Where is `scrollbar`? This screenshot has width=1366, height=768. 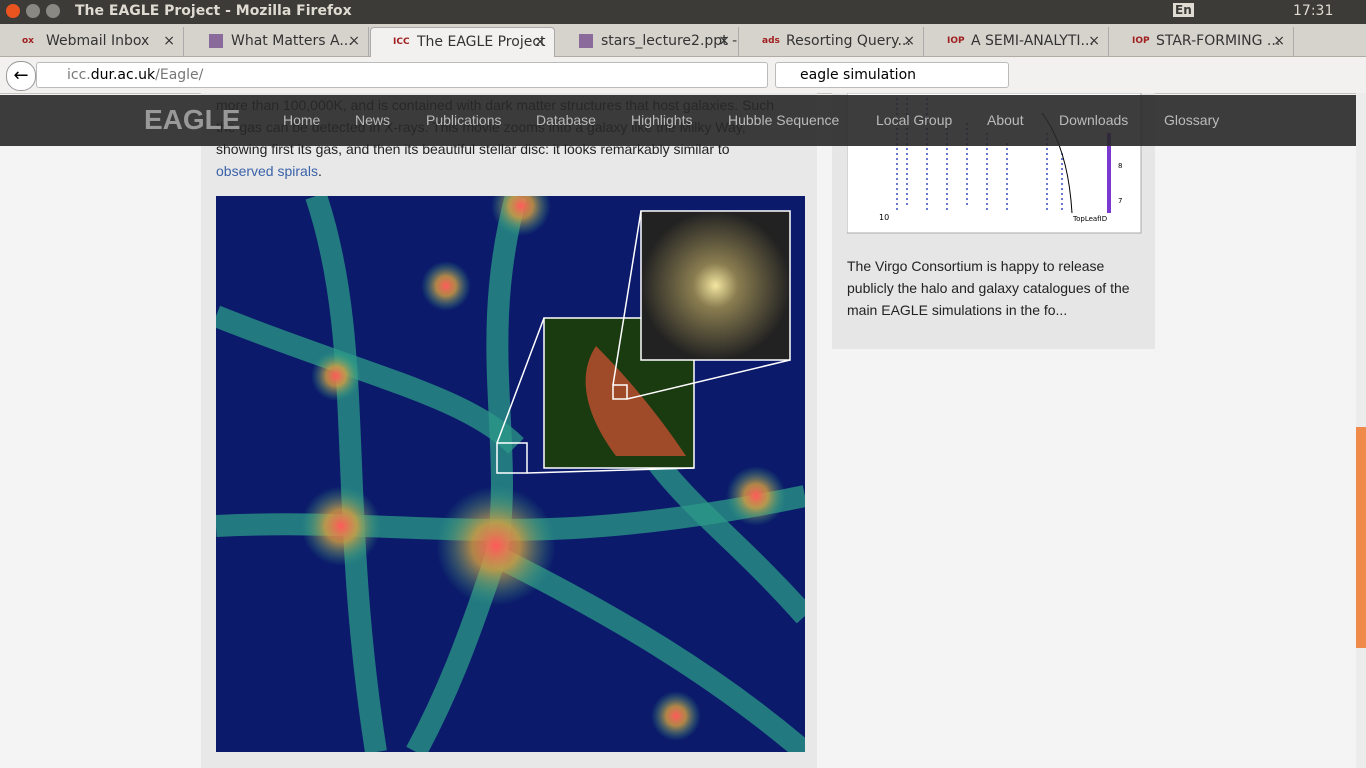 scrollbar is located at coordinates (1361, 430).